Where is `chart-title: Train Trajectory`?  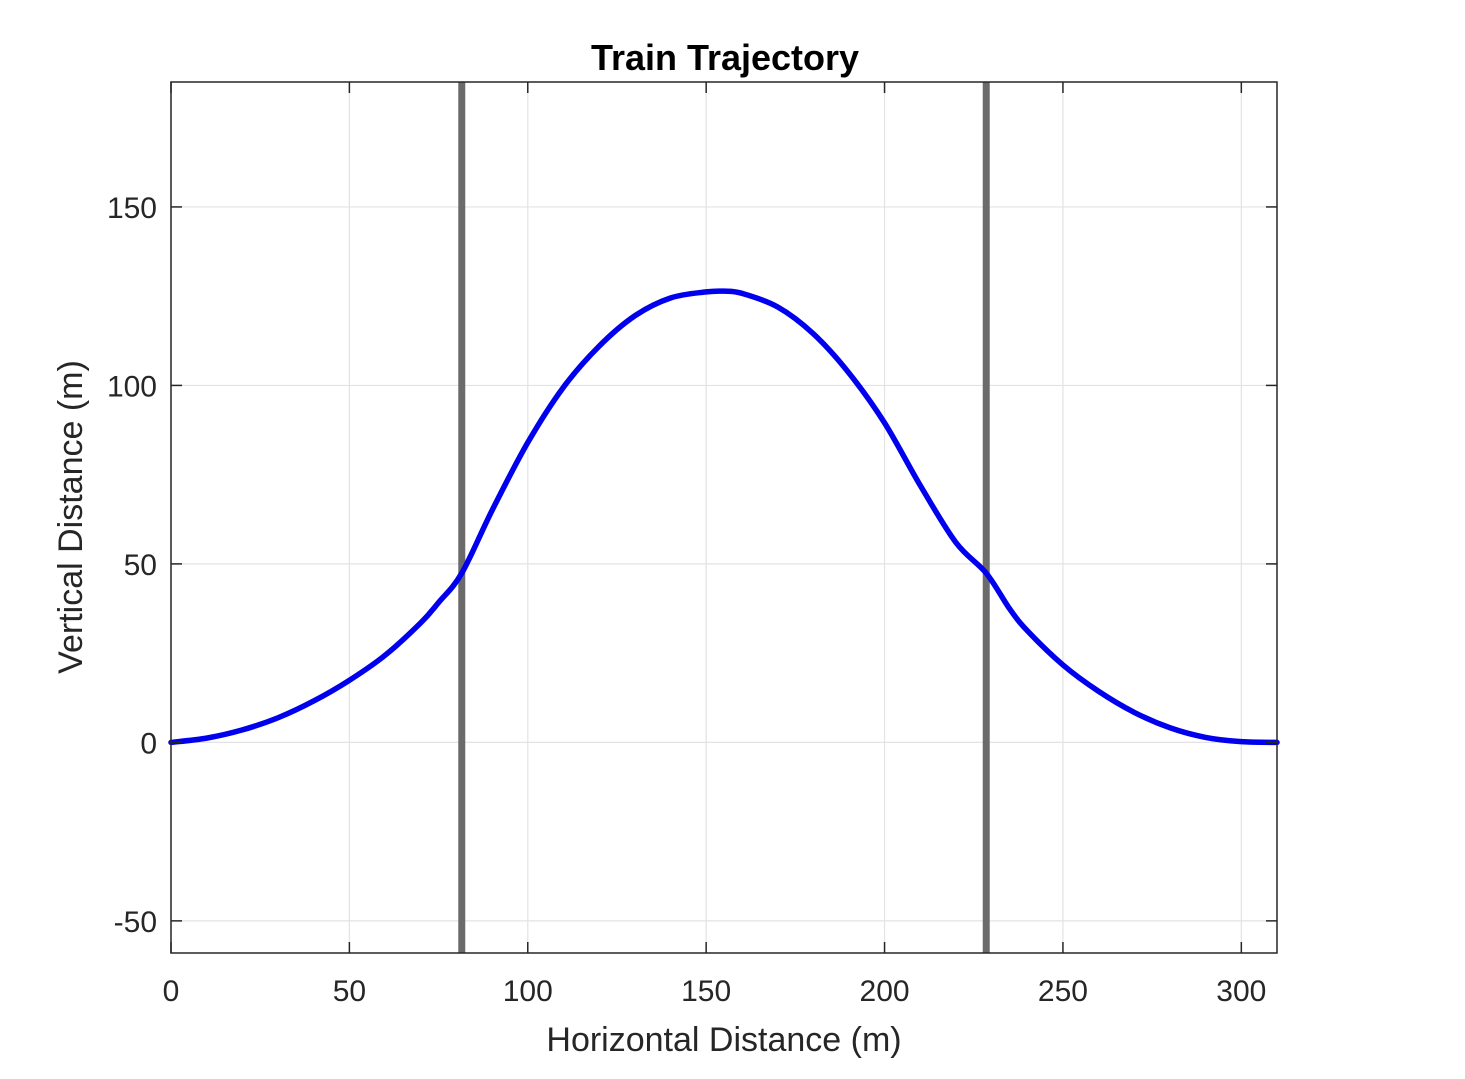 chart-title: Train Trajectory is located at coordinates (725, 57).